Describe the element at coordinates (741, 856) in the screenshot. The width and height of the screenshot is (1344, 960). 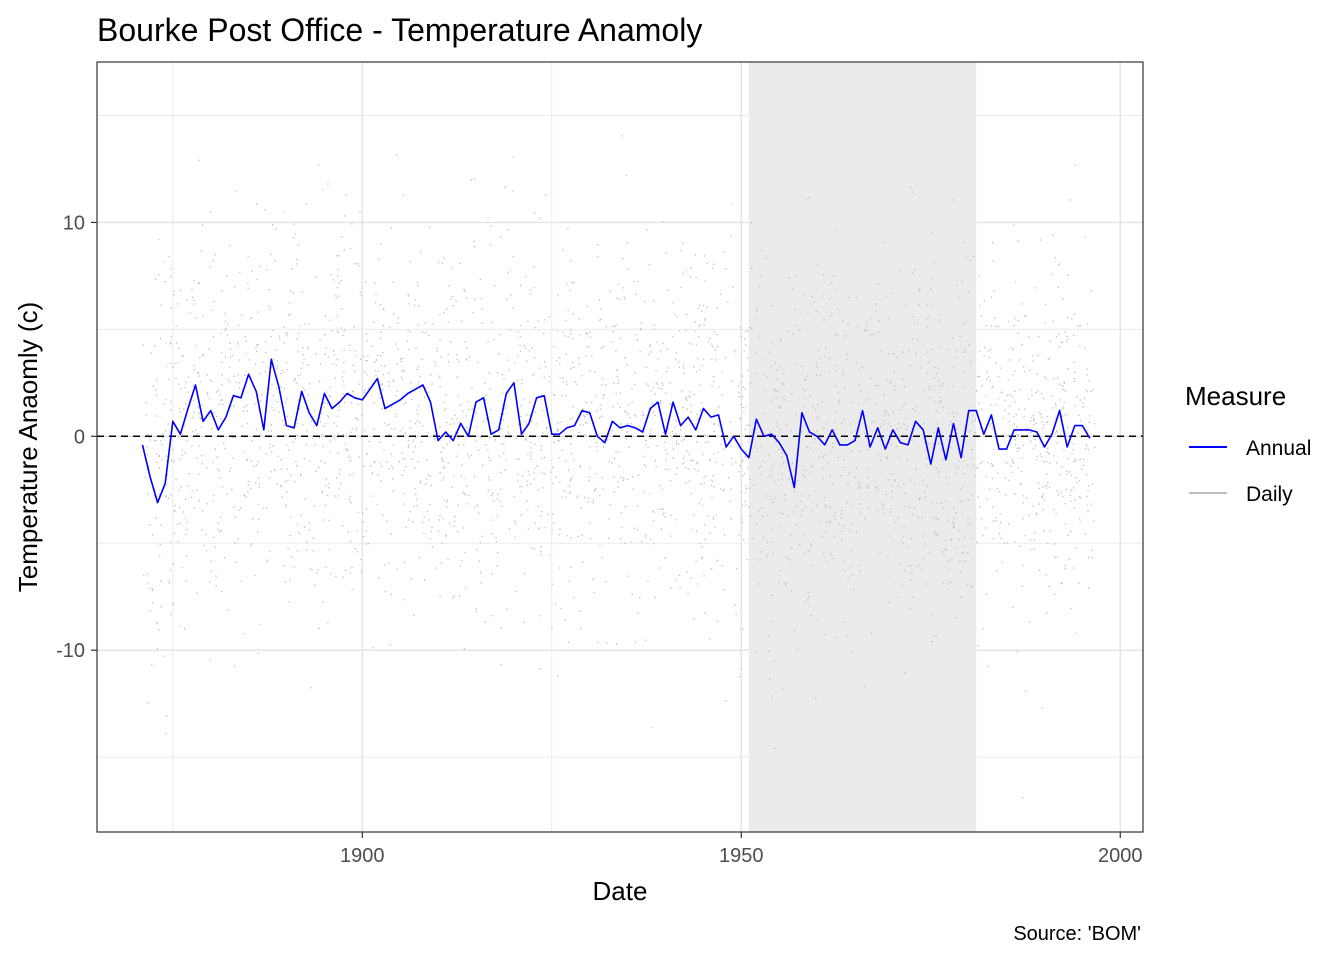
I see `x-tick-label: 1950` at that location.